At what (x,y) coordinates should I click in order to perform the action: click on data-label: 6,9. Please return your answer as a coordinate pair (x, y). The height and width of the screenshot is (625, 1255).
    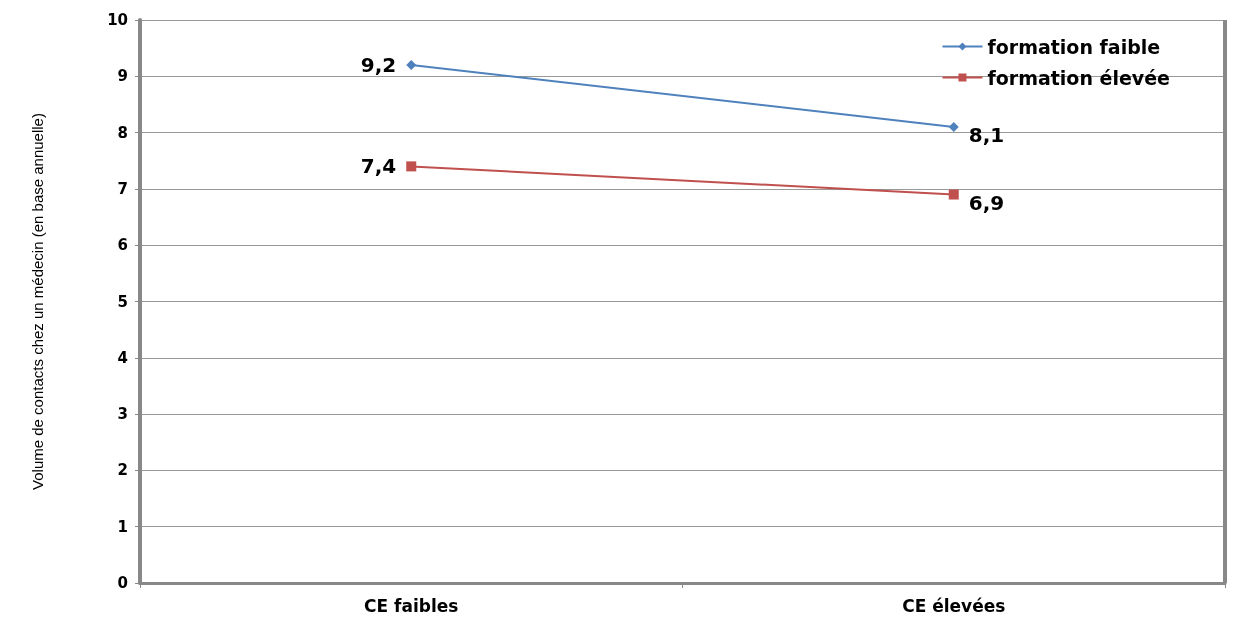
    Looking at the image, I should click on (986, 202).